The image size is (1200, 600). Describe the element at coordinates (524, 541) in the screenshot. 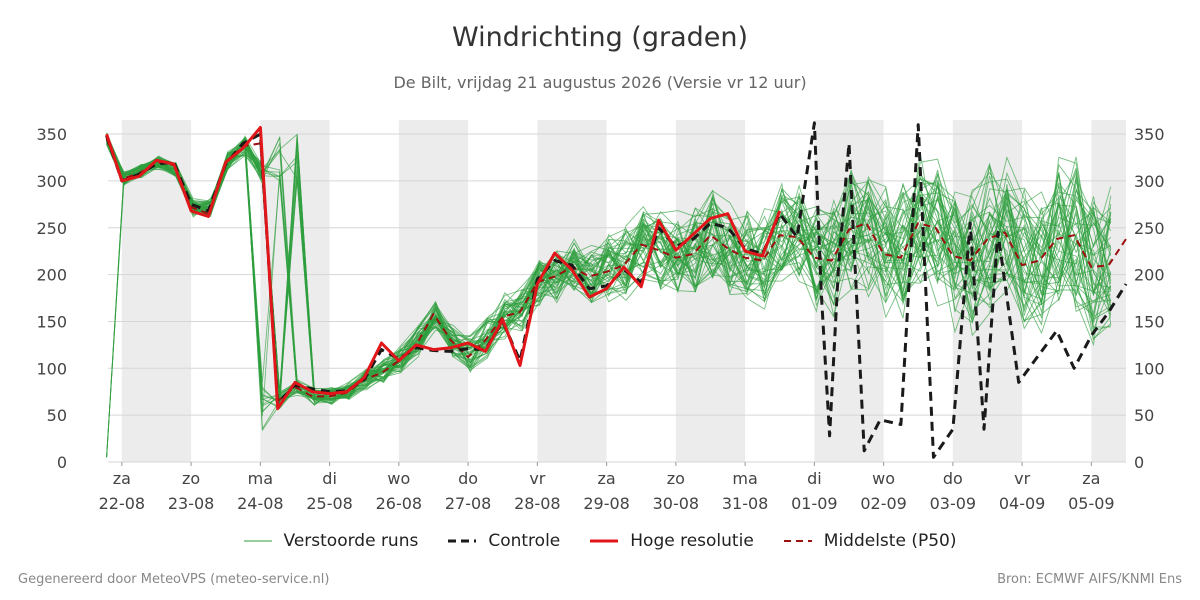

I see `legend-label-control: Controle` at that location.